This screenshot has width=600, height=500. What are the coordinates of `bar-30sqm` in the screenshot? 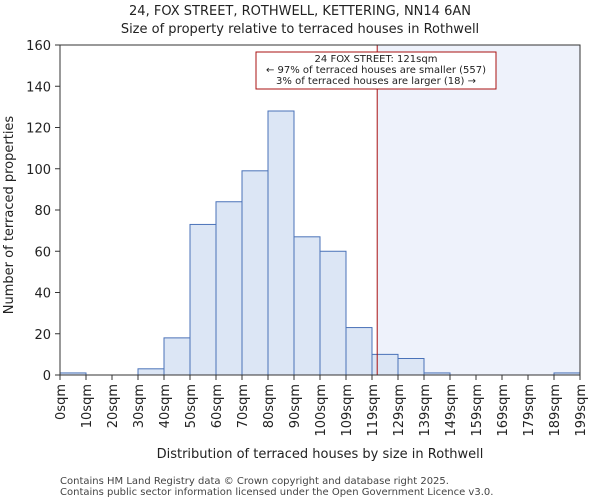 It's located at (151, 372).